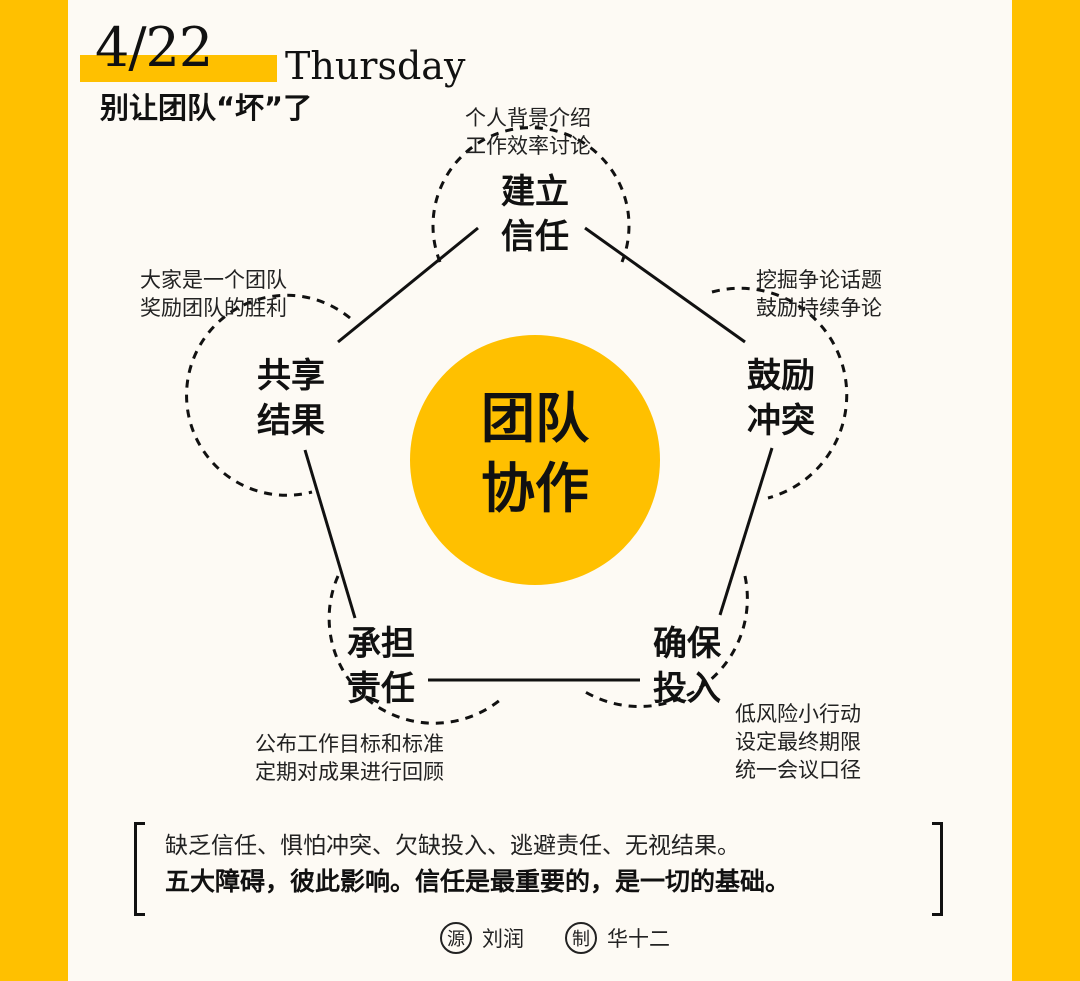 The image size is (1080, 981). What do you see at coordinates (781, 376) in the screenshot?
I see `node-label-line1: 鼓励` at bounding box center [781, 376].